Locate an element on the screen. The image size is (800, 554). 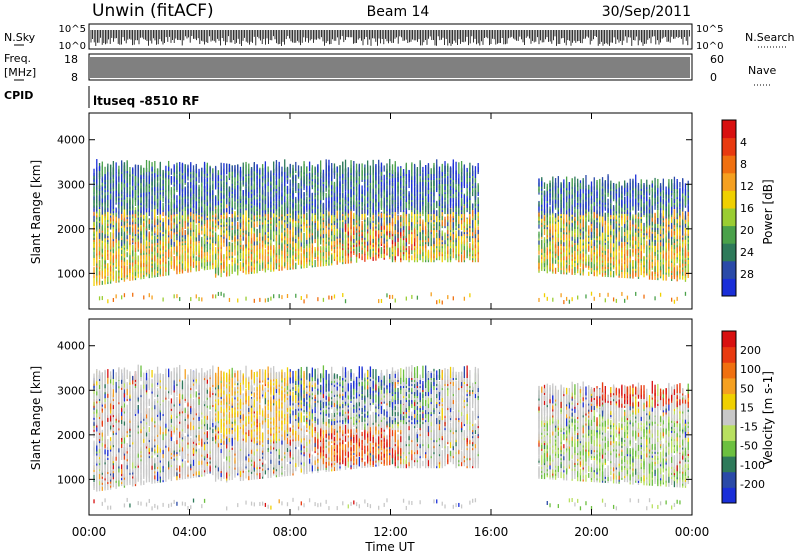
nsky-tick-top: 10^5 is located at coordinates (72, 29).